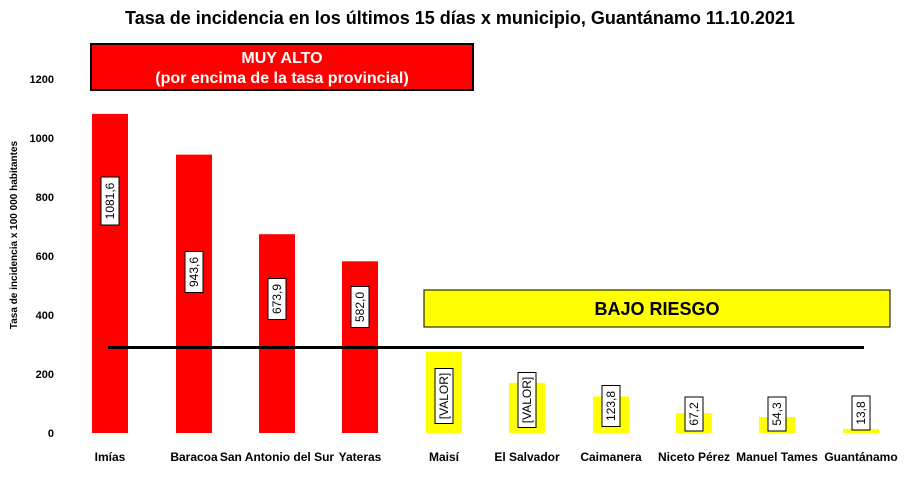 This screenshot has width=920, height=482. Describe the element at coordinates (281, 78) in the screenshot. I see `muy-alto-subtext: (por encima de la tasa provincial)` at that location.